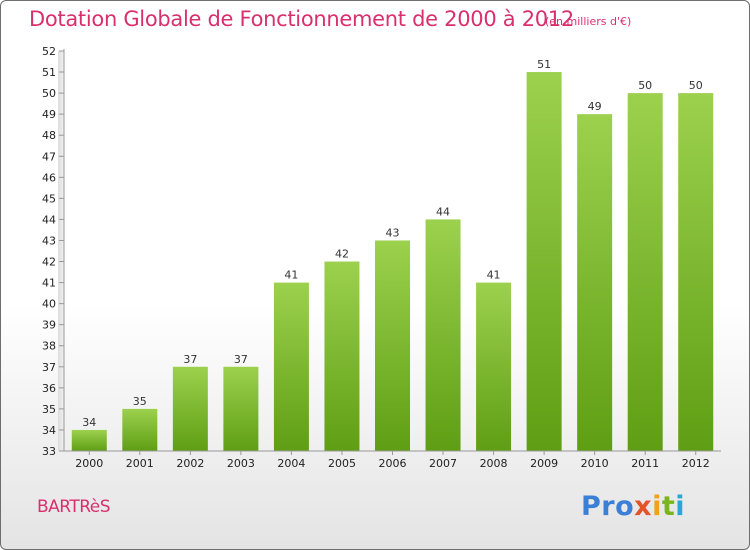 The height and width of the screenshot is (550, 750). I want to click on y-tick-label: 52, so click(49, 51).